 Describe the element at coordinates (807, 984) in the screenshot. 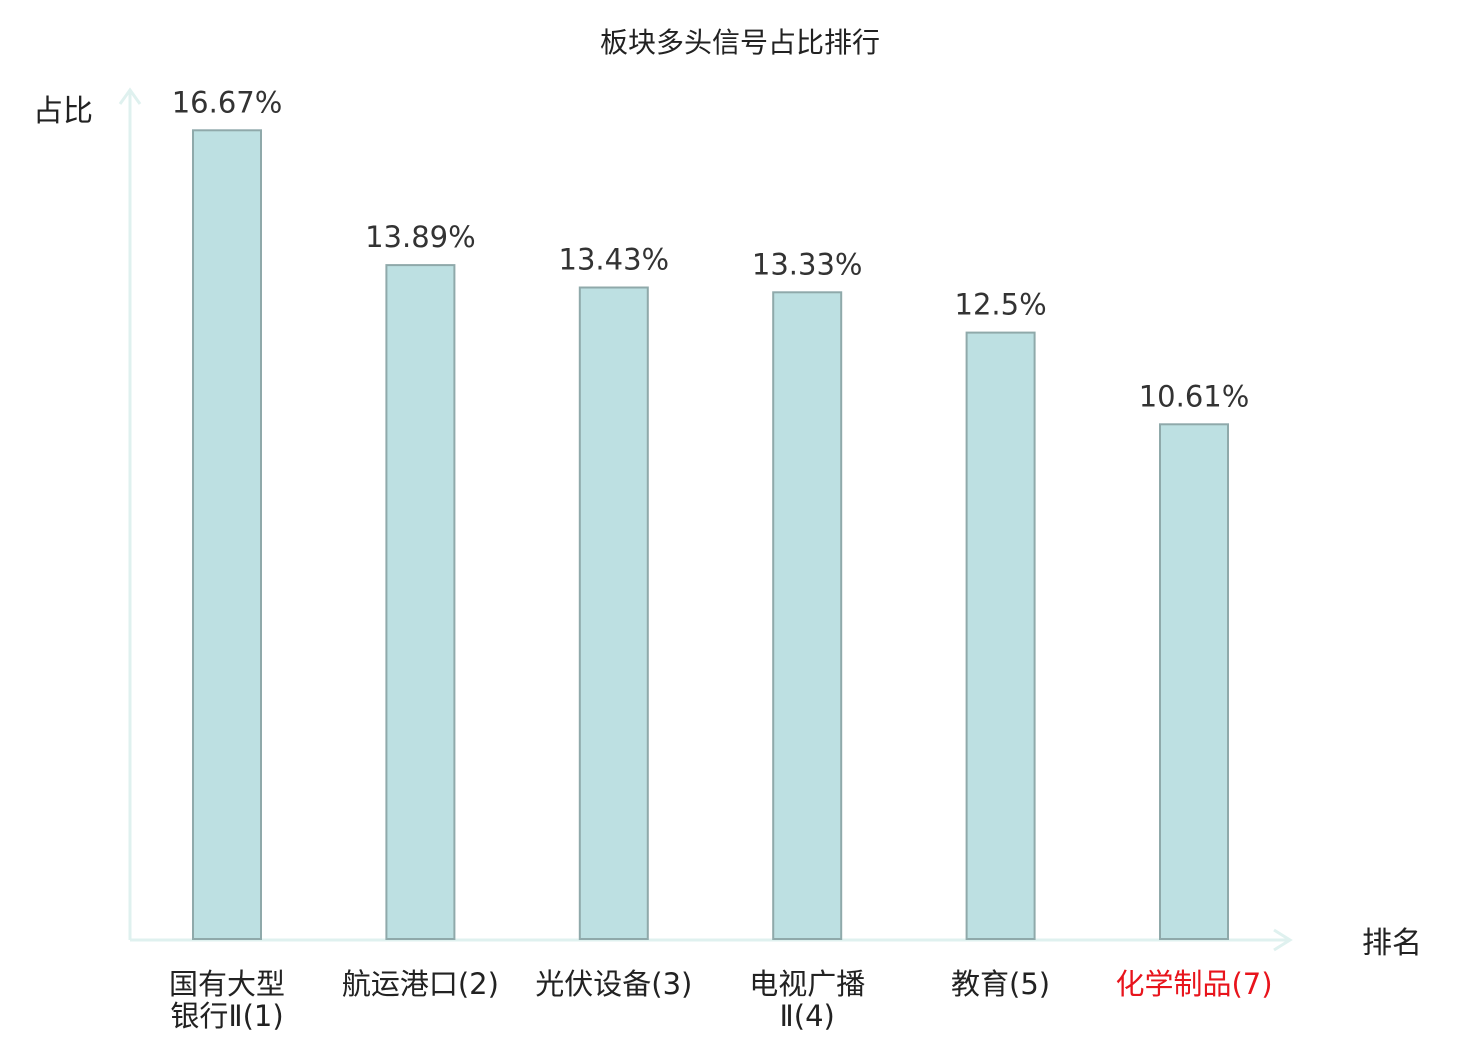

I see `category-label-4-line-1: 电视广播` at that location.